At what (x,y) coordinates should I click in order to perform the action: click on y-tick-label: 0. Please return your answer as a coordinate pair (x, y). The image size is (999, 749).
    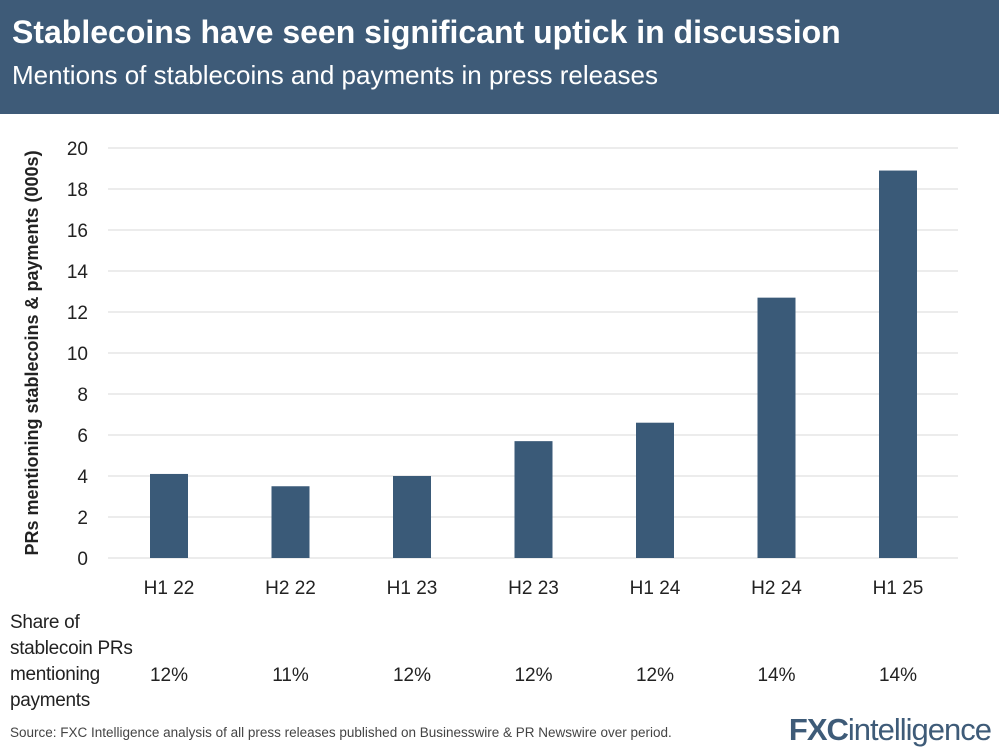
    Looking at the image, I should click on (82, 559).